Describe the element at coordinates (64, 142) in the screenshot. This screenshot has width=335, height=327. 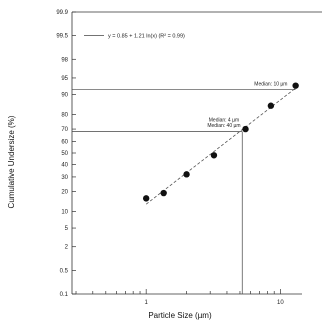
I see `y-tick-label: 60` at that location.